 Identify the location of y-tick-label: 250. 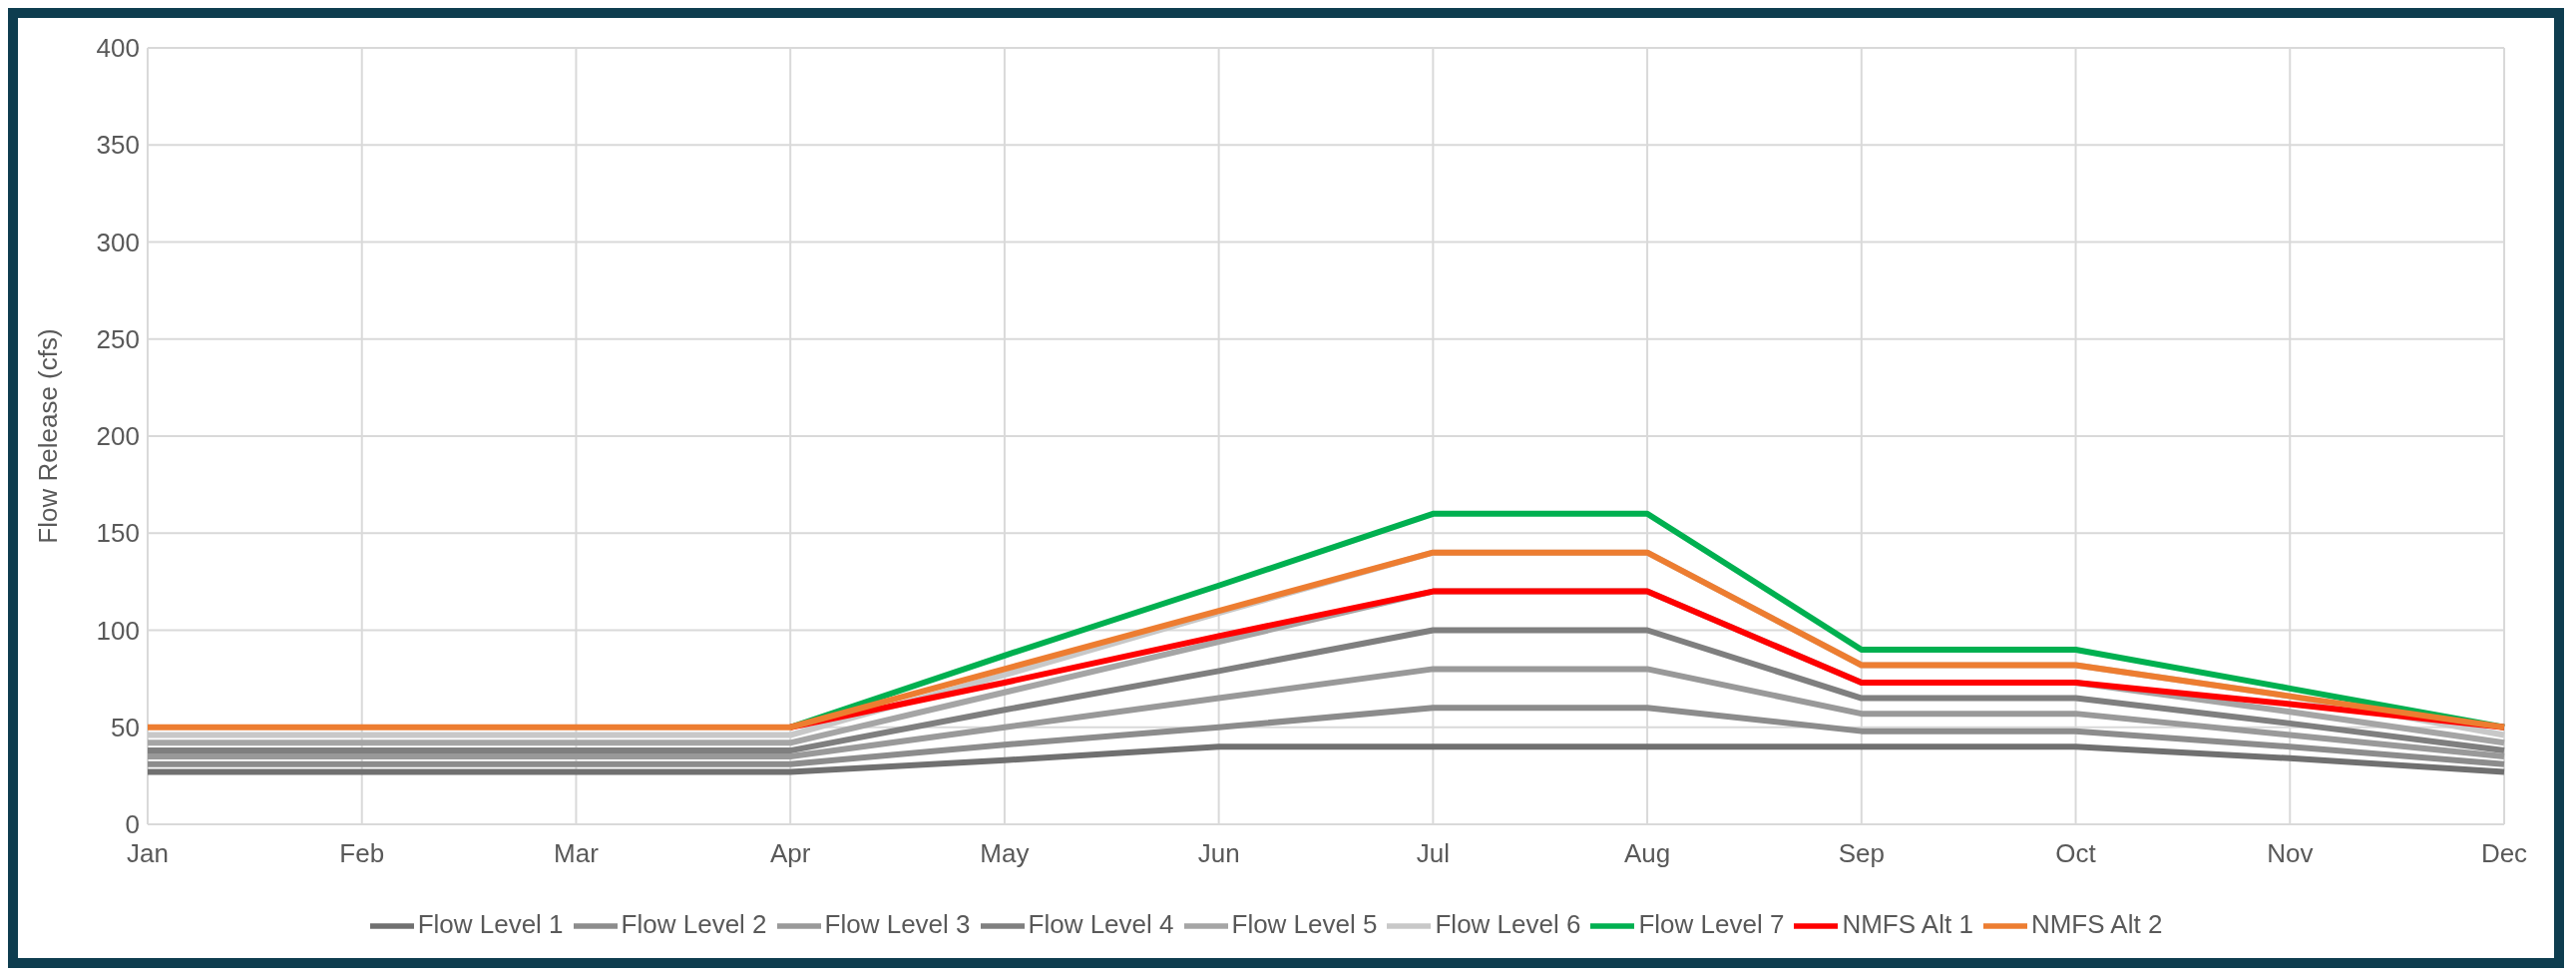
(118, 338).